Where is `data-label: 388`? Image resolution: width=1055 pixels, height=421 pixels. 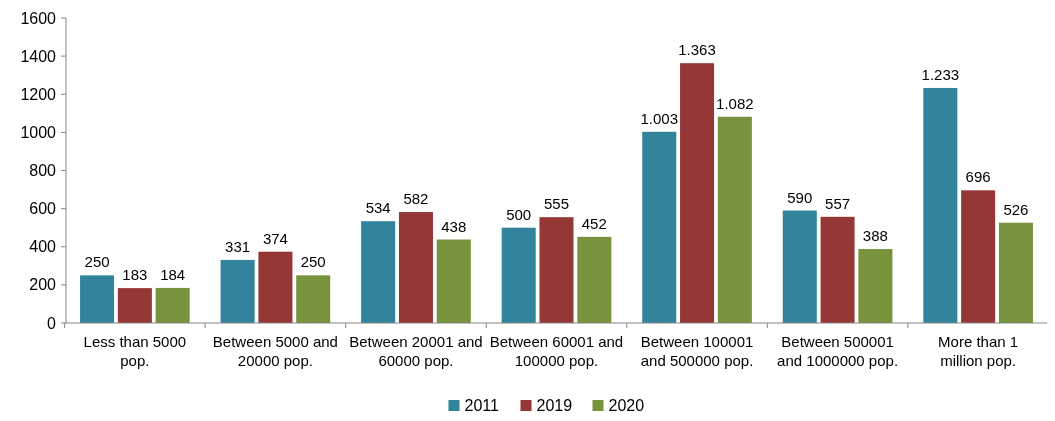
data-label: 388 is located at coordinates (875, 236).